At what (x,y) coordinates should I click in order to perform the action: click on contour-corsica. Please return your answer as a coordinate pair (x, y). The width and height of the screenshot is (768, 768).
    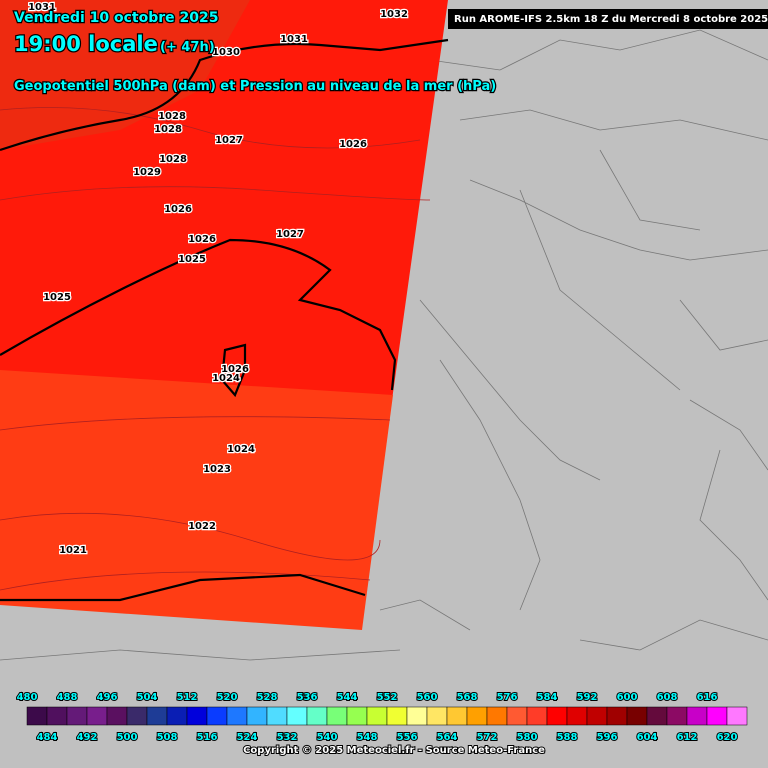
    Looking at the image, I should click on (233, 370).